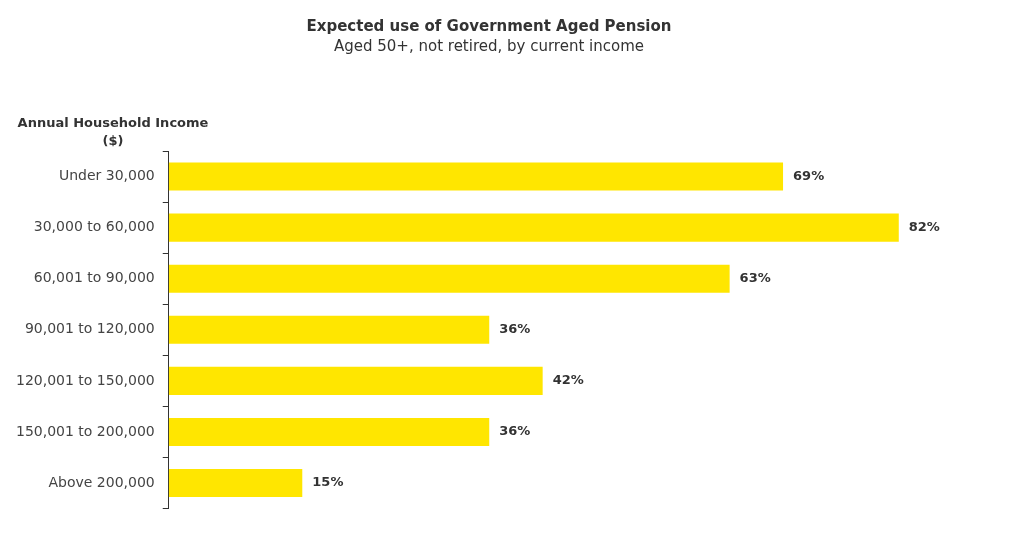 The image size is (1033, 533). I want to click on chart-subtitle: Aged 50+, not retired, by current income, so click(489, 45).